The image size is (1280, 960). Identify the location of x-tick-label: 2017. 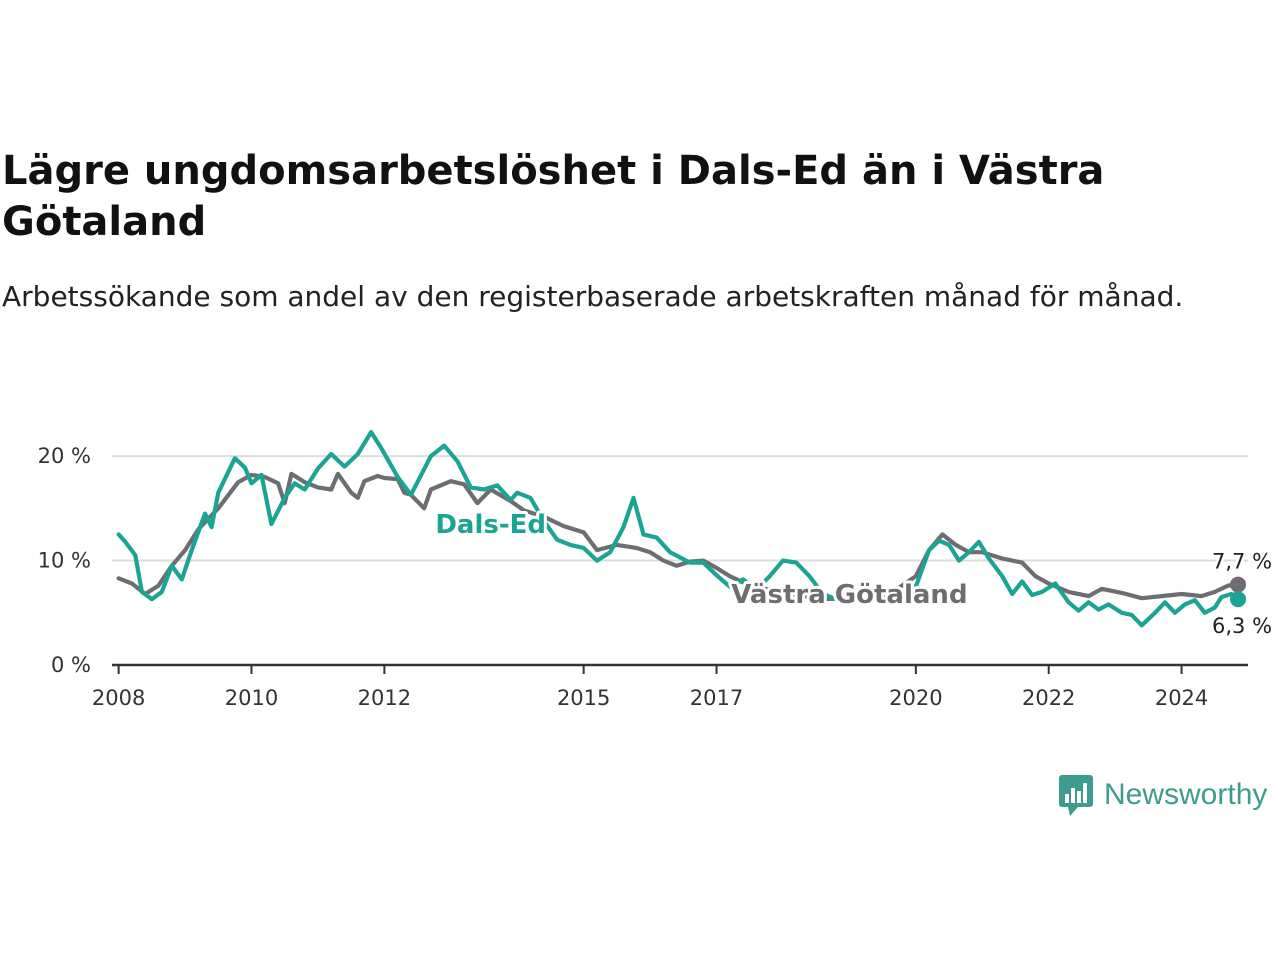
(716, 698).